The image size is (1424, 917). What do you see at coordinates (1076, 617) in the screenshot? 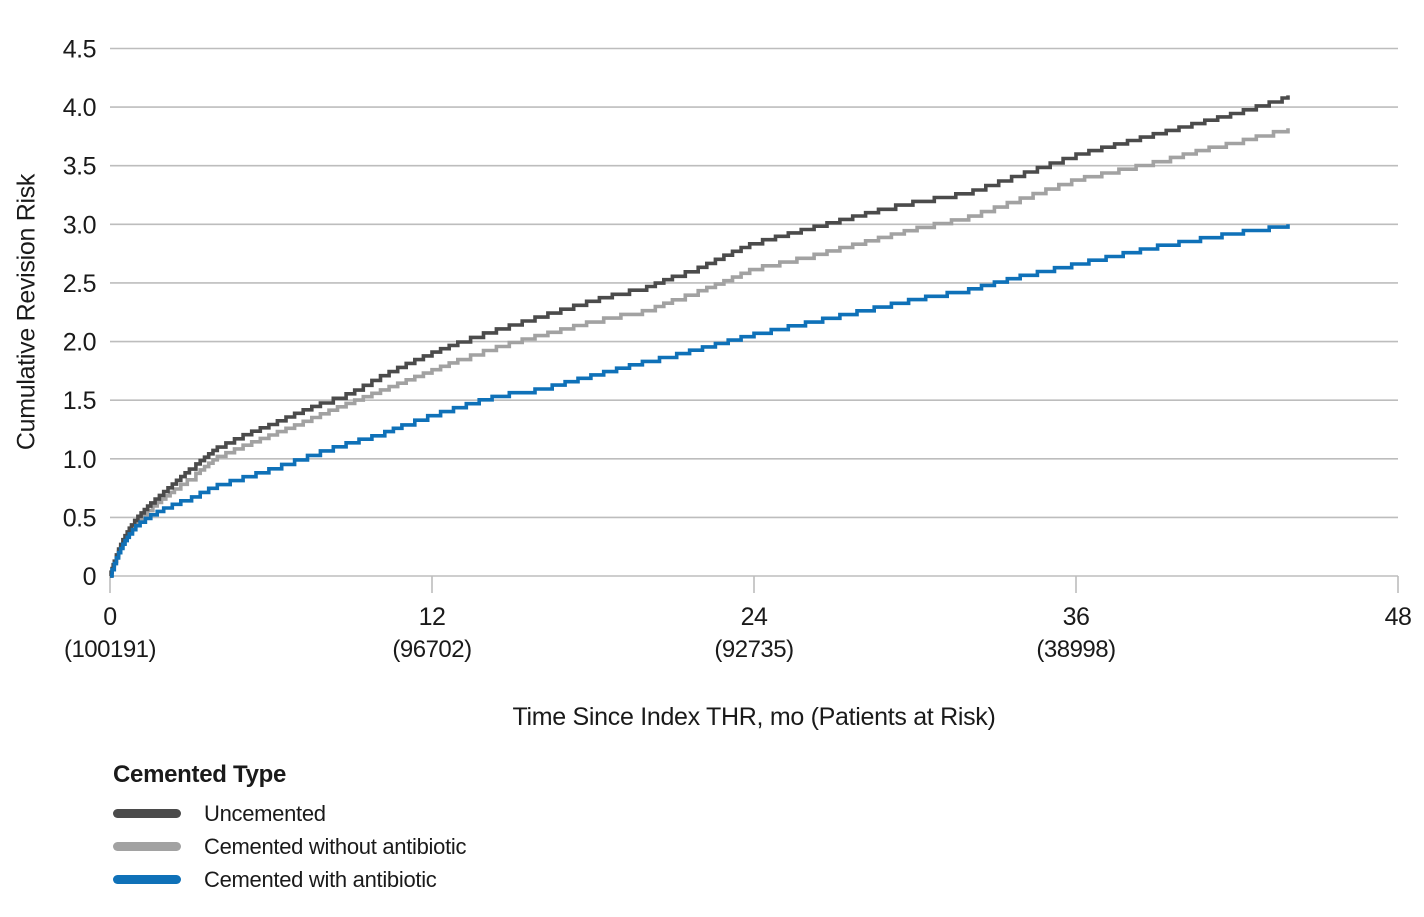
I see `x-tick-label: 36` at bounding box center [1076, 617].